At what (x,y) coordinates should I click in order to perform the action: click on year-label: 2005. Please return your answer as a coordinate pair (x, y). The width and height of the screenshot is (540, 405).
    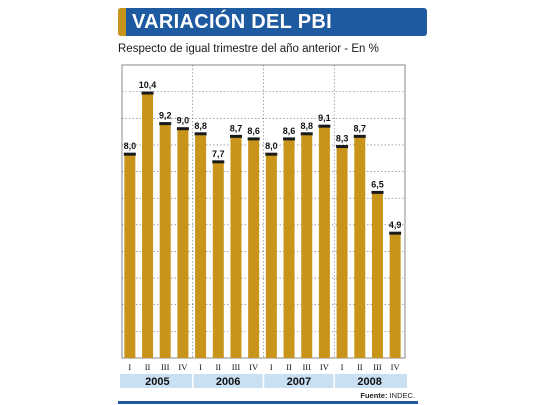
    Looking at the image, I should click on (157, 382).